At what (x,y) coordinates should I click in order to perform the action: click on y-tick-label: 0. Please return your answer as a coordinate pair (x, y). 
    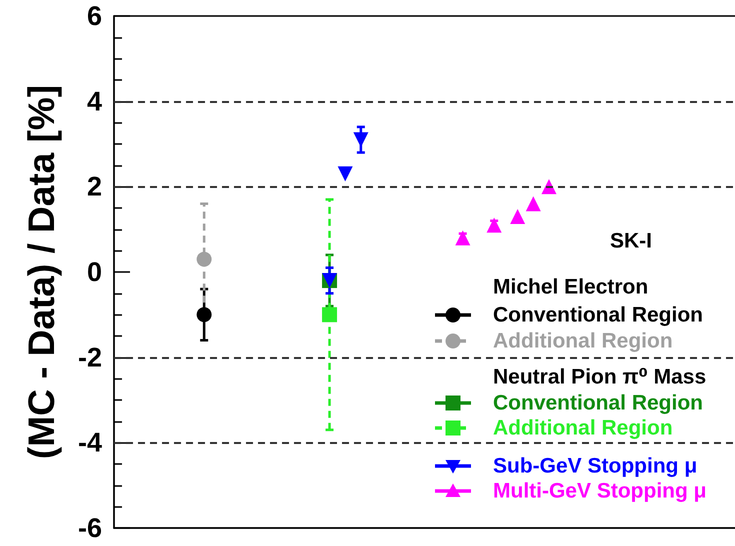
    Looking at the image, I should click on (94, 272).